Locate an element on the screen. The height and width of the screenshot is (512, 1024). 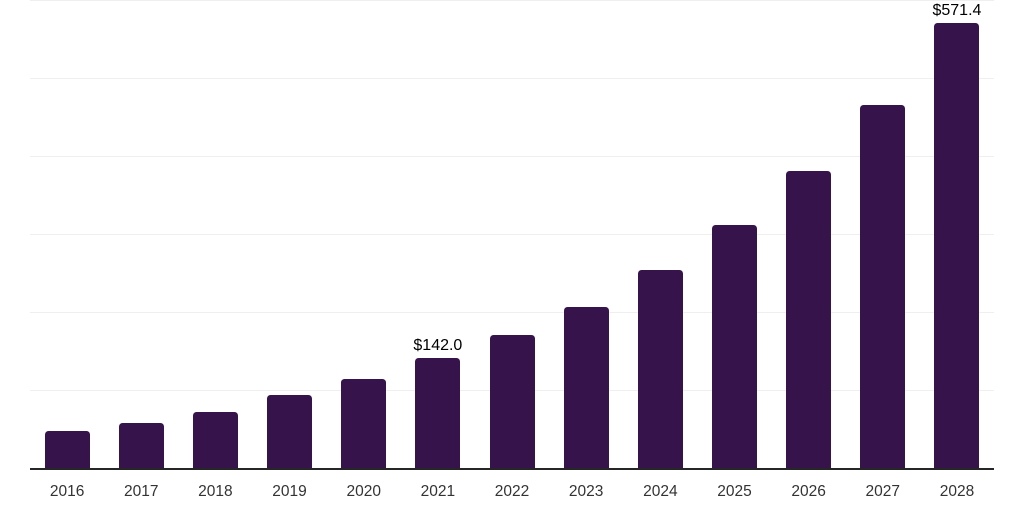
data-label-2028: $571.4 is located at coordinates (957, 11).